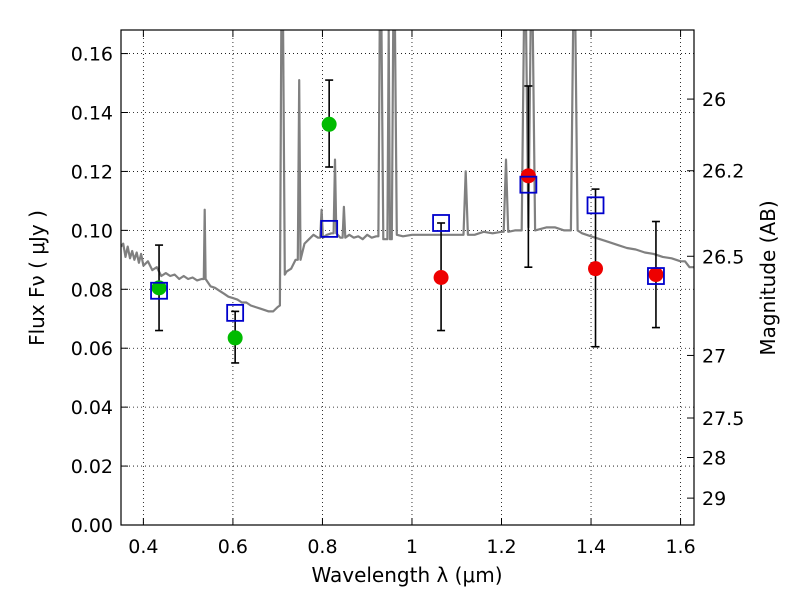  I want to click on y-tick-label: 0.08, so click(92, 290).